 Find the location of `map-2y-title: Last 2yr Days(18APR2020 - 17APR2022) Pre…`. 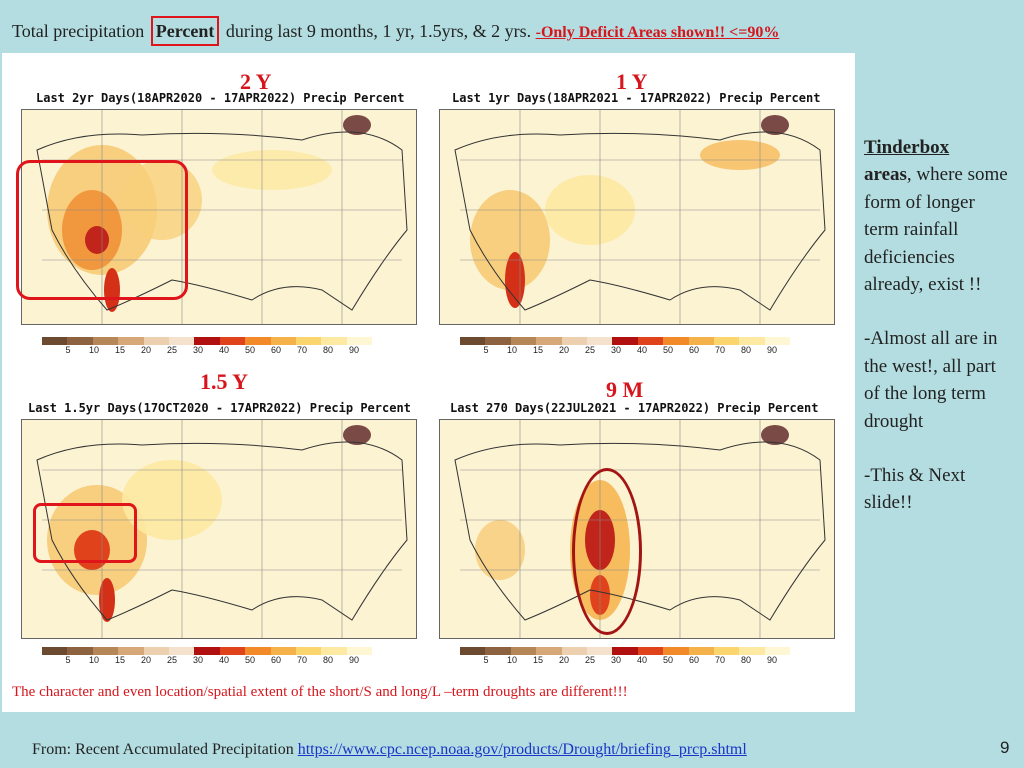

map-2y-title: Last 2yr Days(18APR2020 - 17APR2022) Pre… is located at coordinates (220, 98).